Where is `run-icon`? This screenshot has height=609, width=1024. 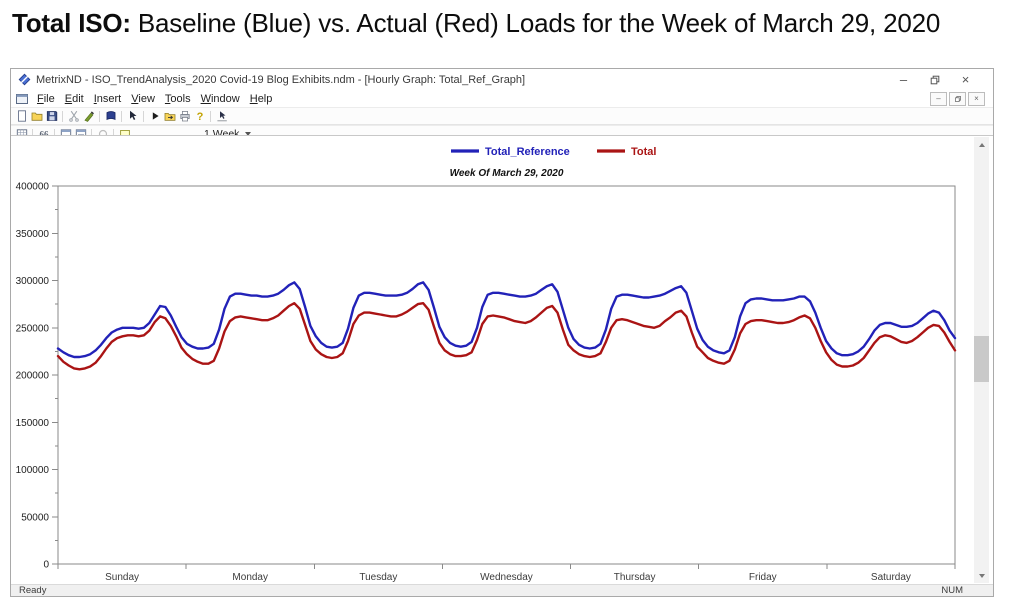 run-icon is located at coordinates (154, 116).